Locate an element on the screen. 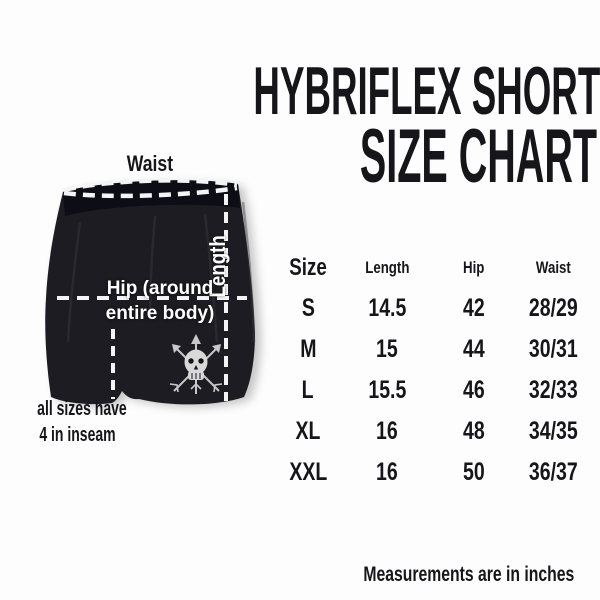 The width and height of the screenshot is (600, 600). cell-waist-s: 28/29 is located at coordinates (553, 308).